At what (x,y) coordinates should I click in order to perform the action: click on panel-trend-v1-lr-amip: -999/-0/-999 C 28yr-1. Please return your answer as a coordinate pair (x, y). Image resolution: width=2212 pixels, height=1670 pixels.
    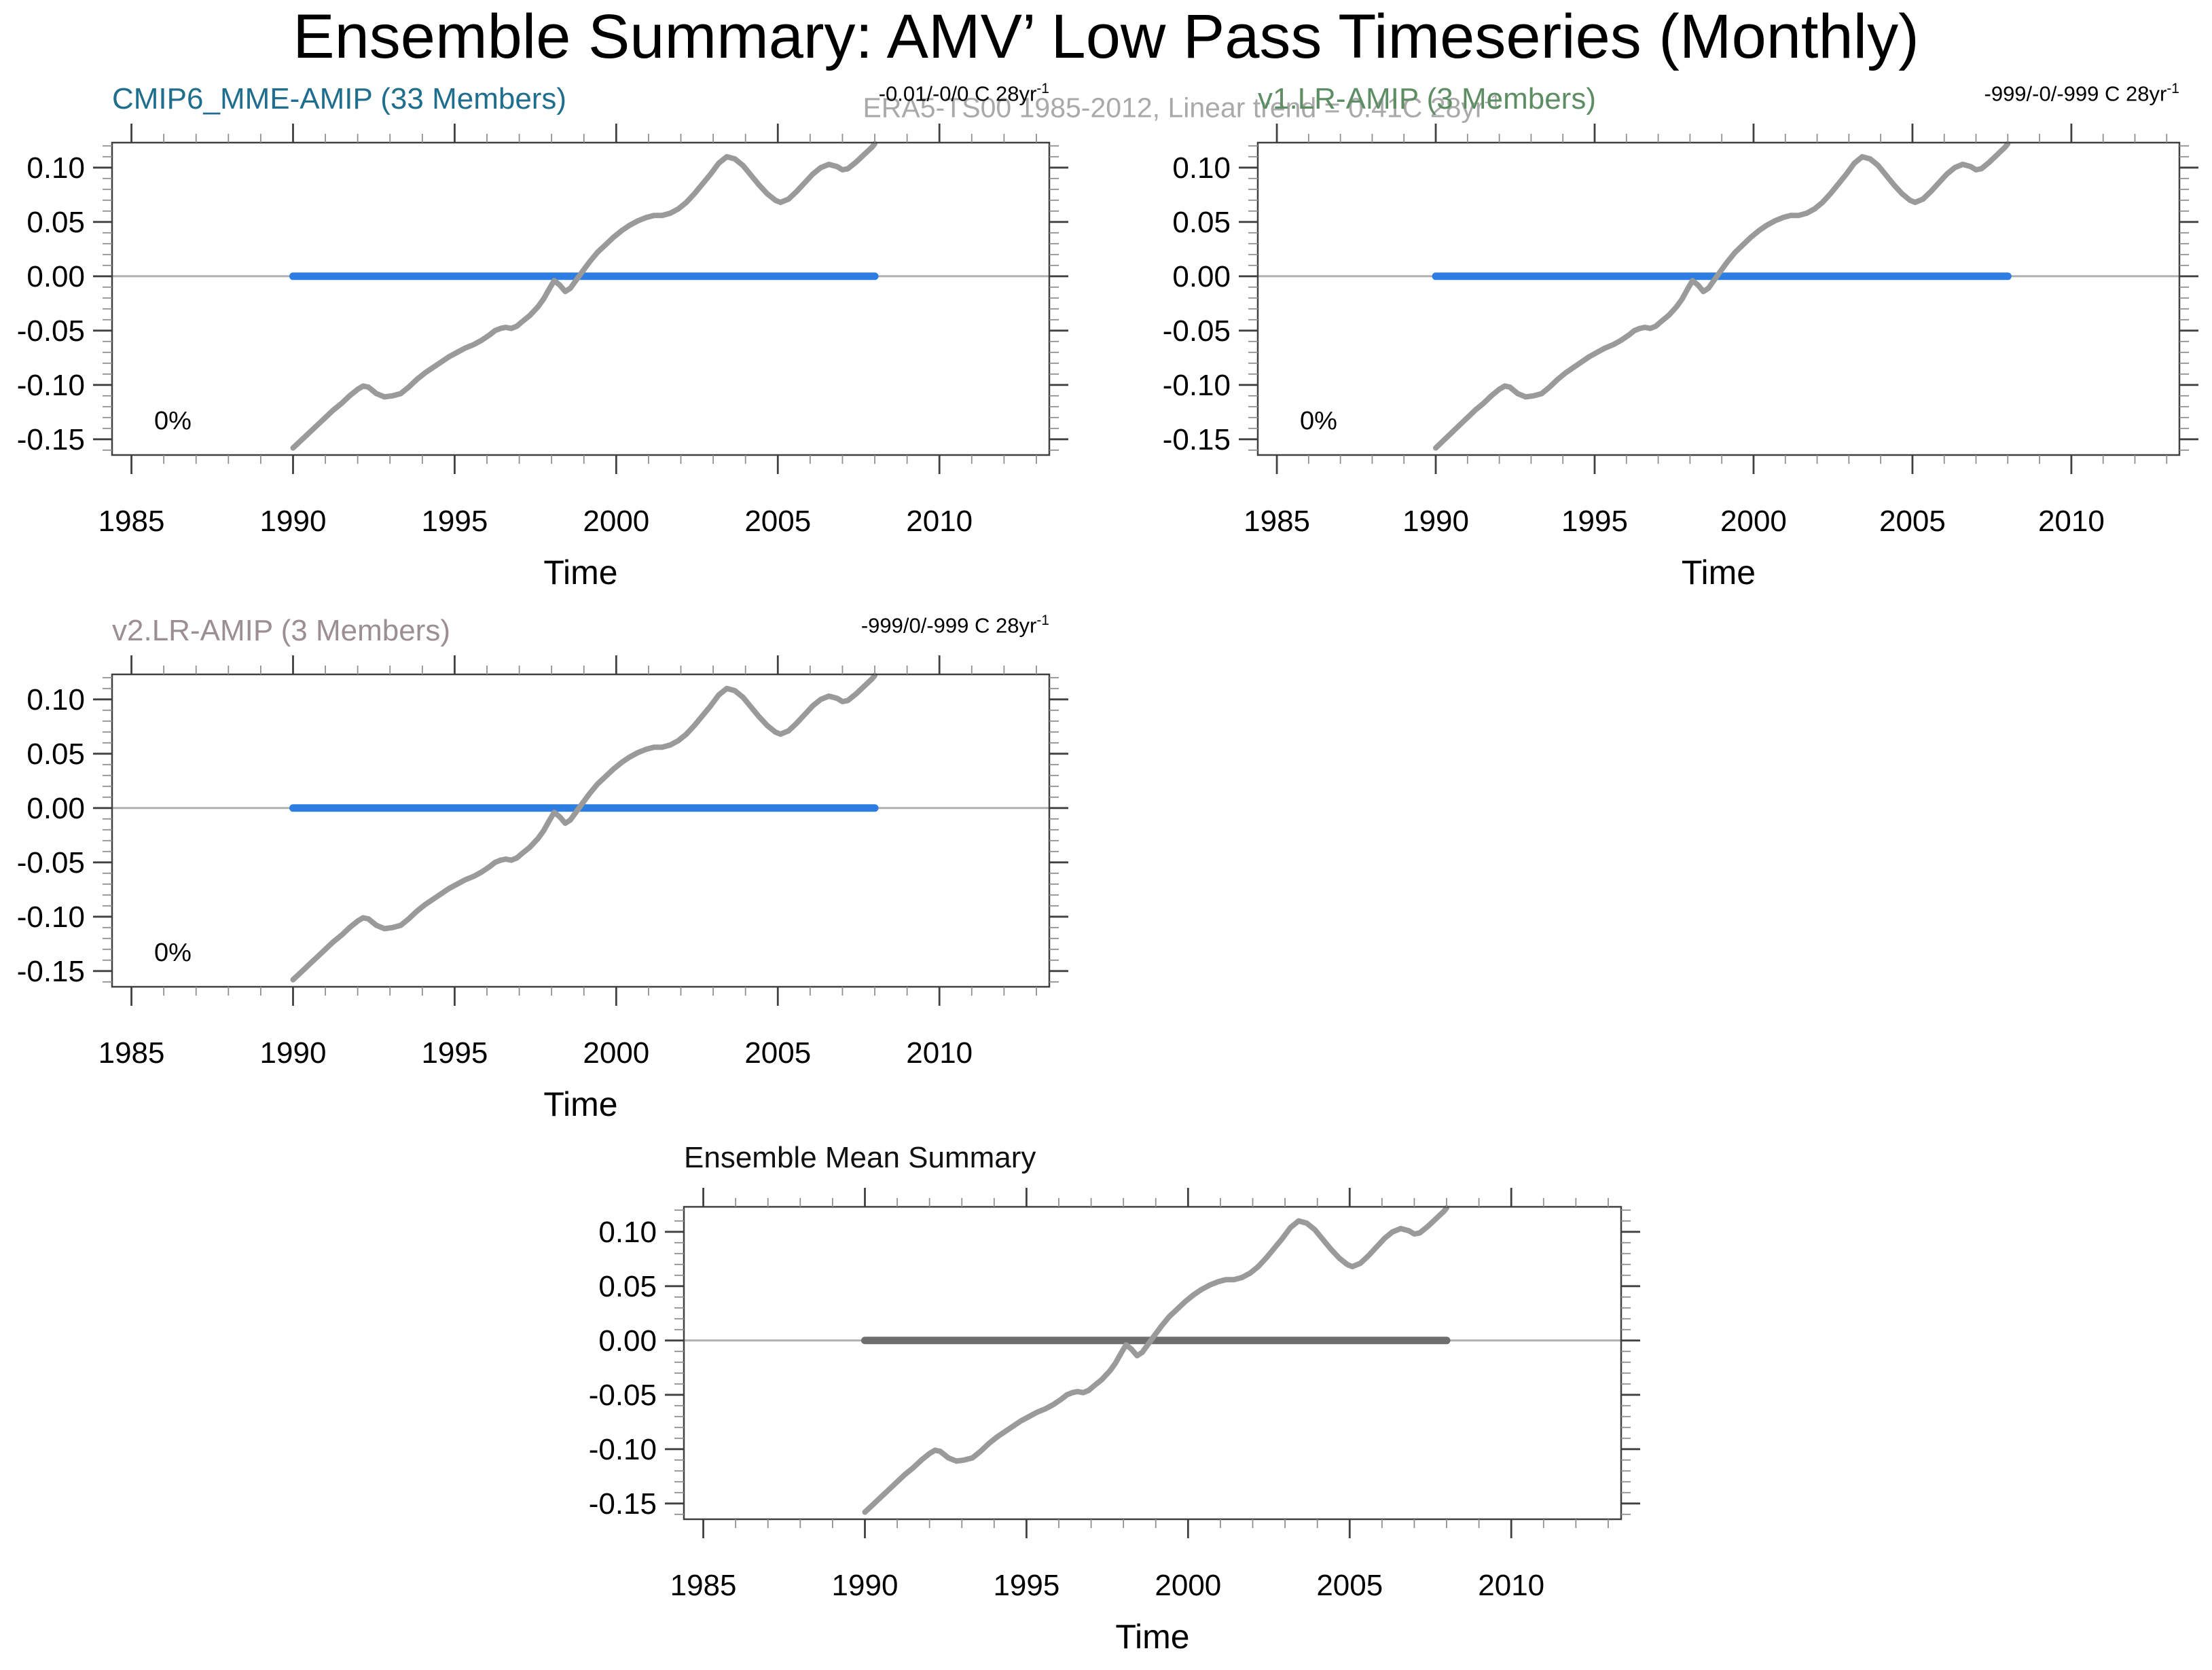
    Looking at the image, I should click on (1719, 93).